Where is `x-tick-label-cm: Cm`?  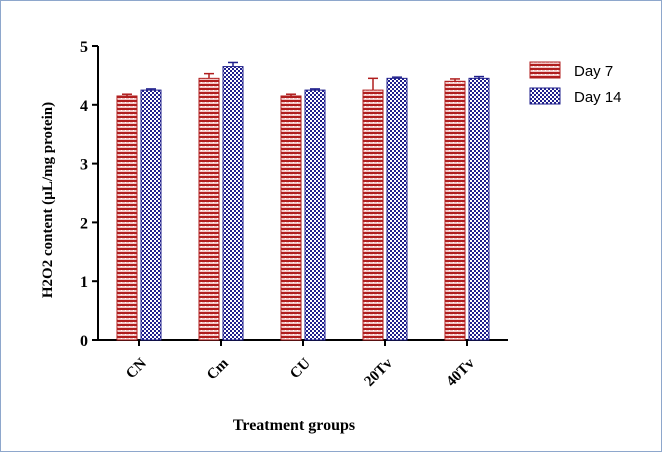
x-tick-label-cm: Cm is located at coordinates (218, 369).